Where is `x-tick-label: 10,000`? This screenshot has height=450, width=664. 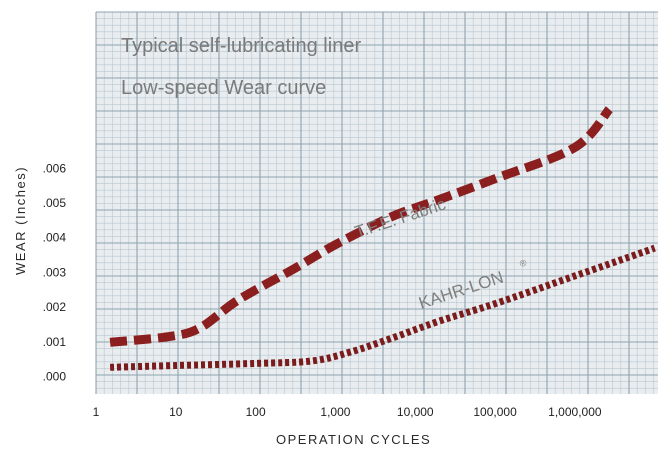 x-tick-label: 10,000 is located at coordinates (415, 412).